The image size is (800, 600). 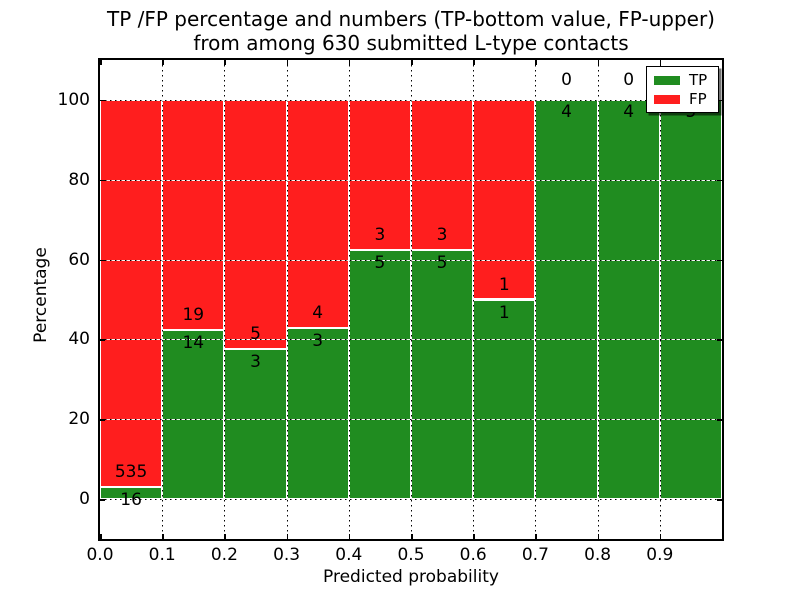 What do you see at coordinates (682, 99) in the screenshot?
I see `legend-item-fp: FP` at bounding box center [682, 99].